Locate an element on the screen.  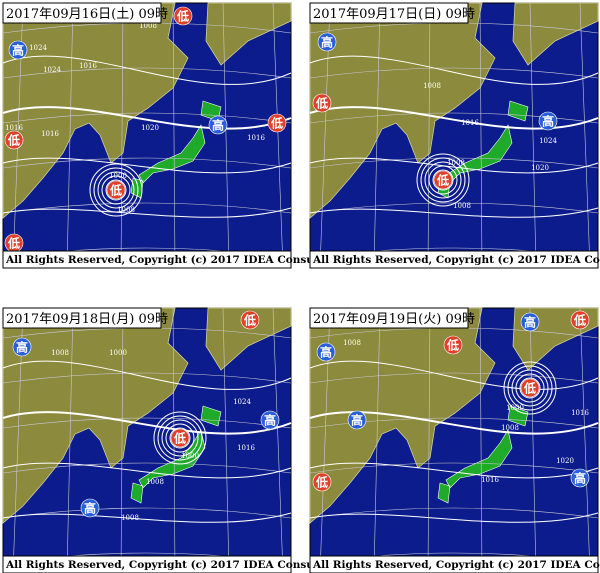
panel-title: 2017年09月19日(火) 09時 is located at coordinates (394, 319).